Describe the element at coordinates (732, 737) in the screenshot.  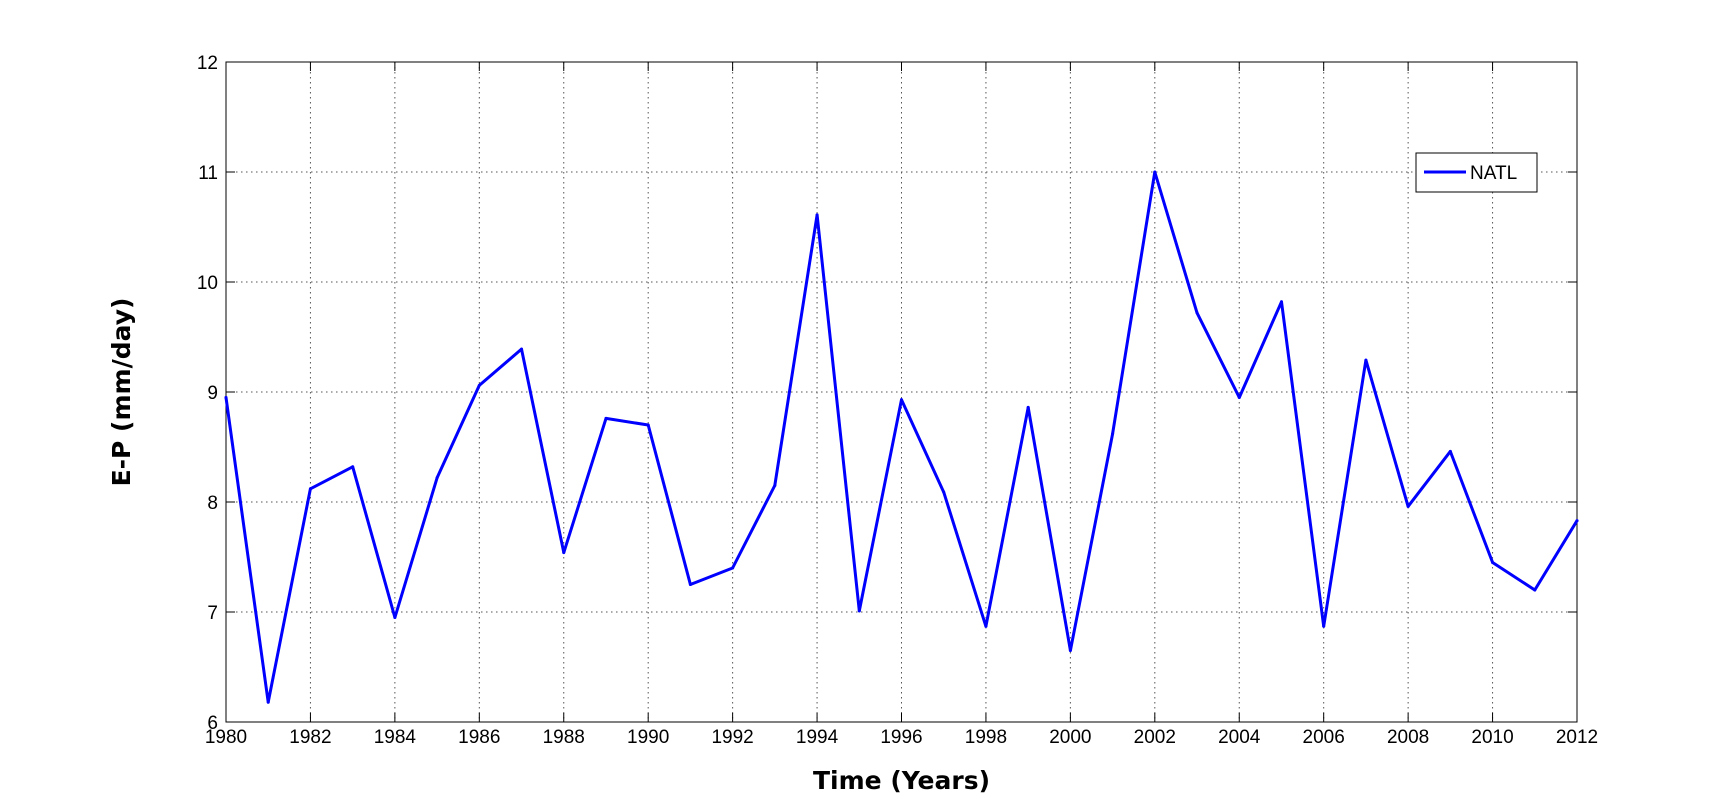
I see `x-tick-label: 1992` at that location.